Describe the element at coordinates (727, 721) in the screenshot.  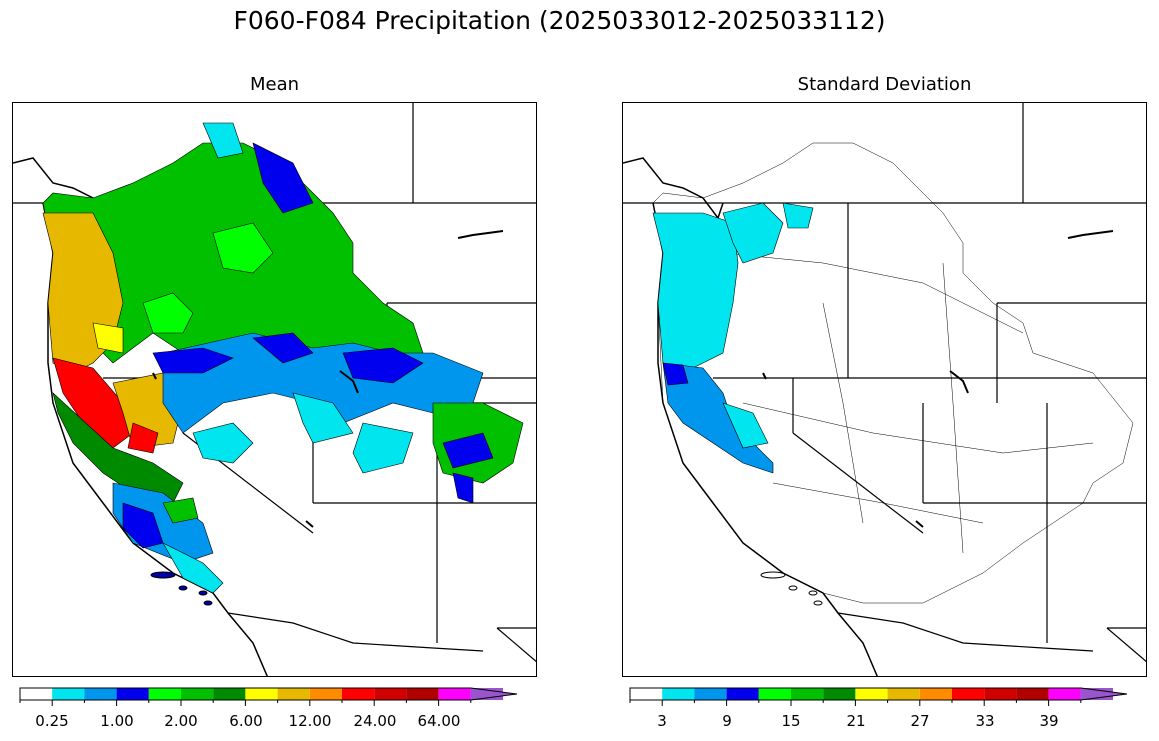
I see `stdev-colorbar-tick-label: 9` at that location.